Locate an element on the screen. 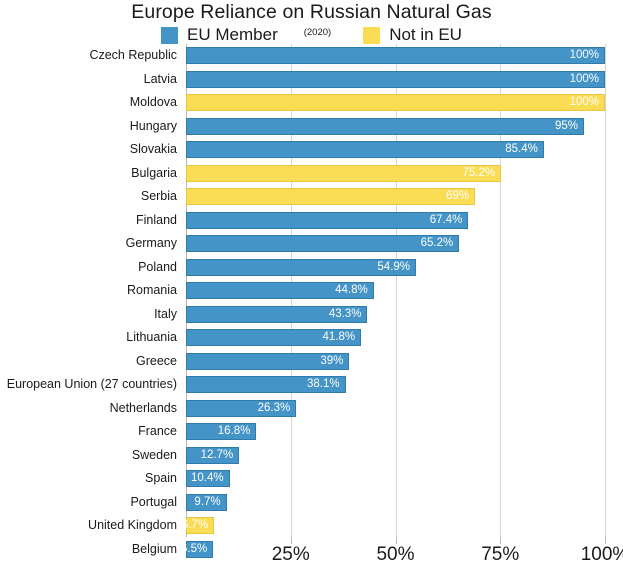  category-label: United Kingdom is located at coordinates (132, 525).